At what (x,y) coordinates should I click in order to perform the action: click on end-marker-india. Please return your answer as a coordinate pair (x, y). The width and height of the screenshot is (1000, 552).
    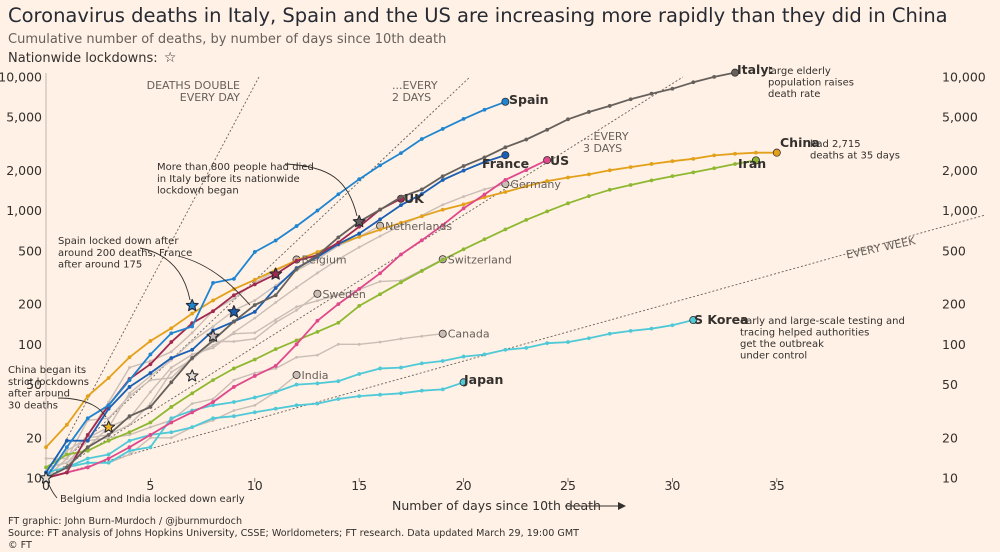
    Looking at the image, I should click on (296, 374).